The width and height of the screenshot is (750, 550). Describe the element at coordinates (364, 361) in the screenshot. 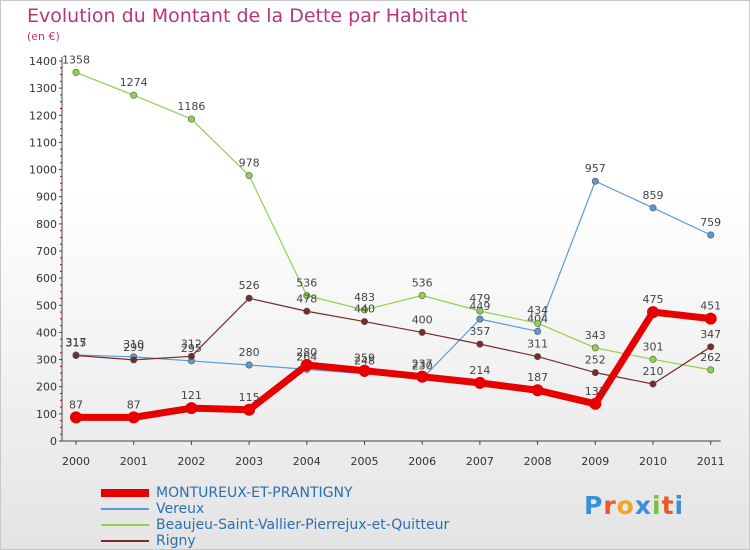

I see `data-label: 248` at that location.